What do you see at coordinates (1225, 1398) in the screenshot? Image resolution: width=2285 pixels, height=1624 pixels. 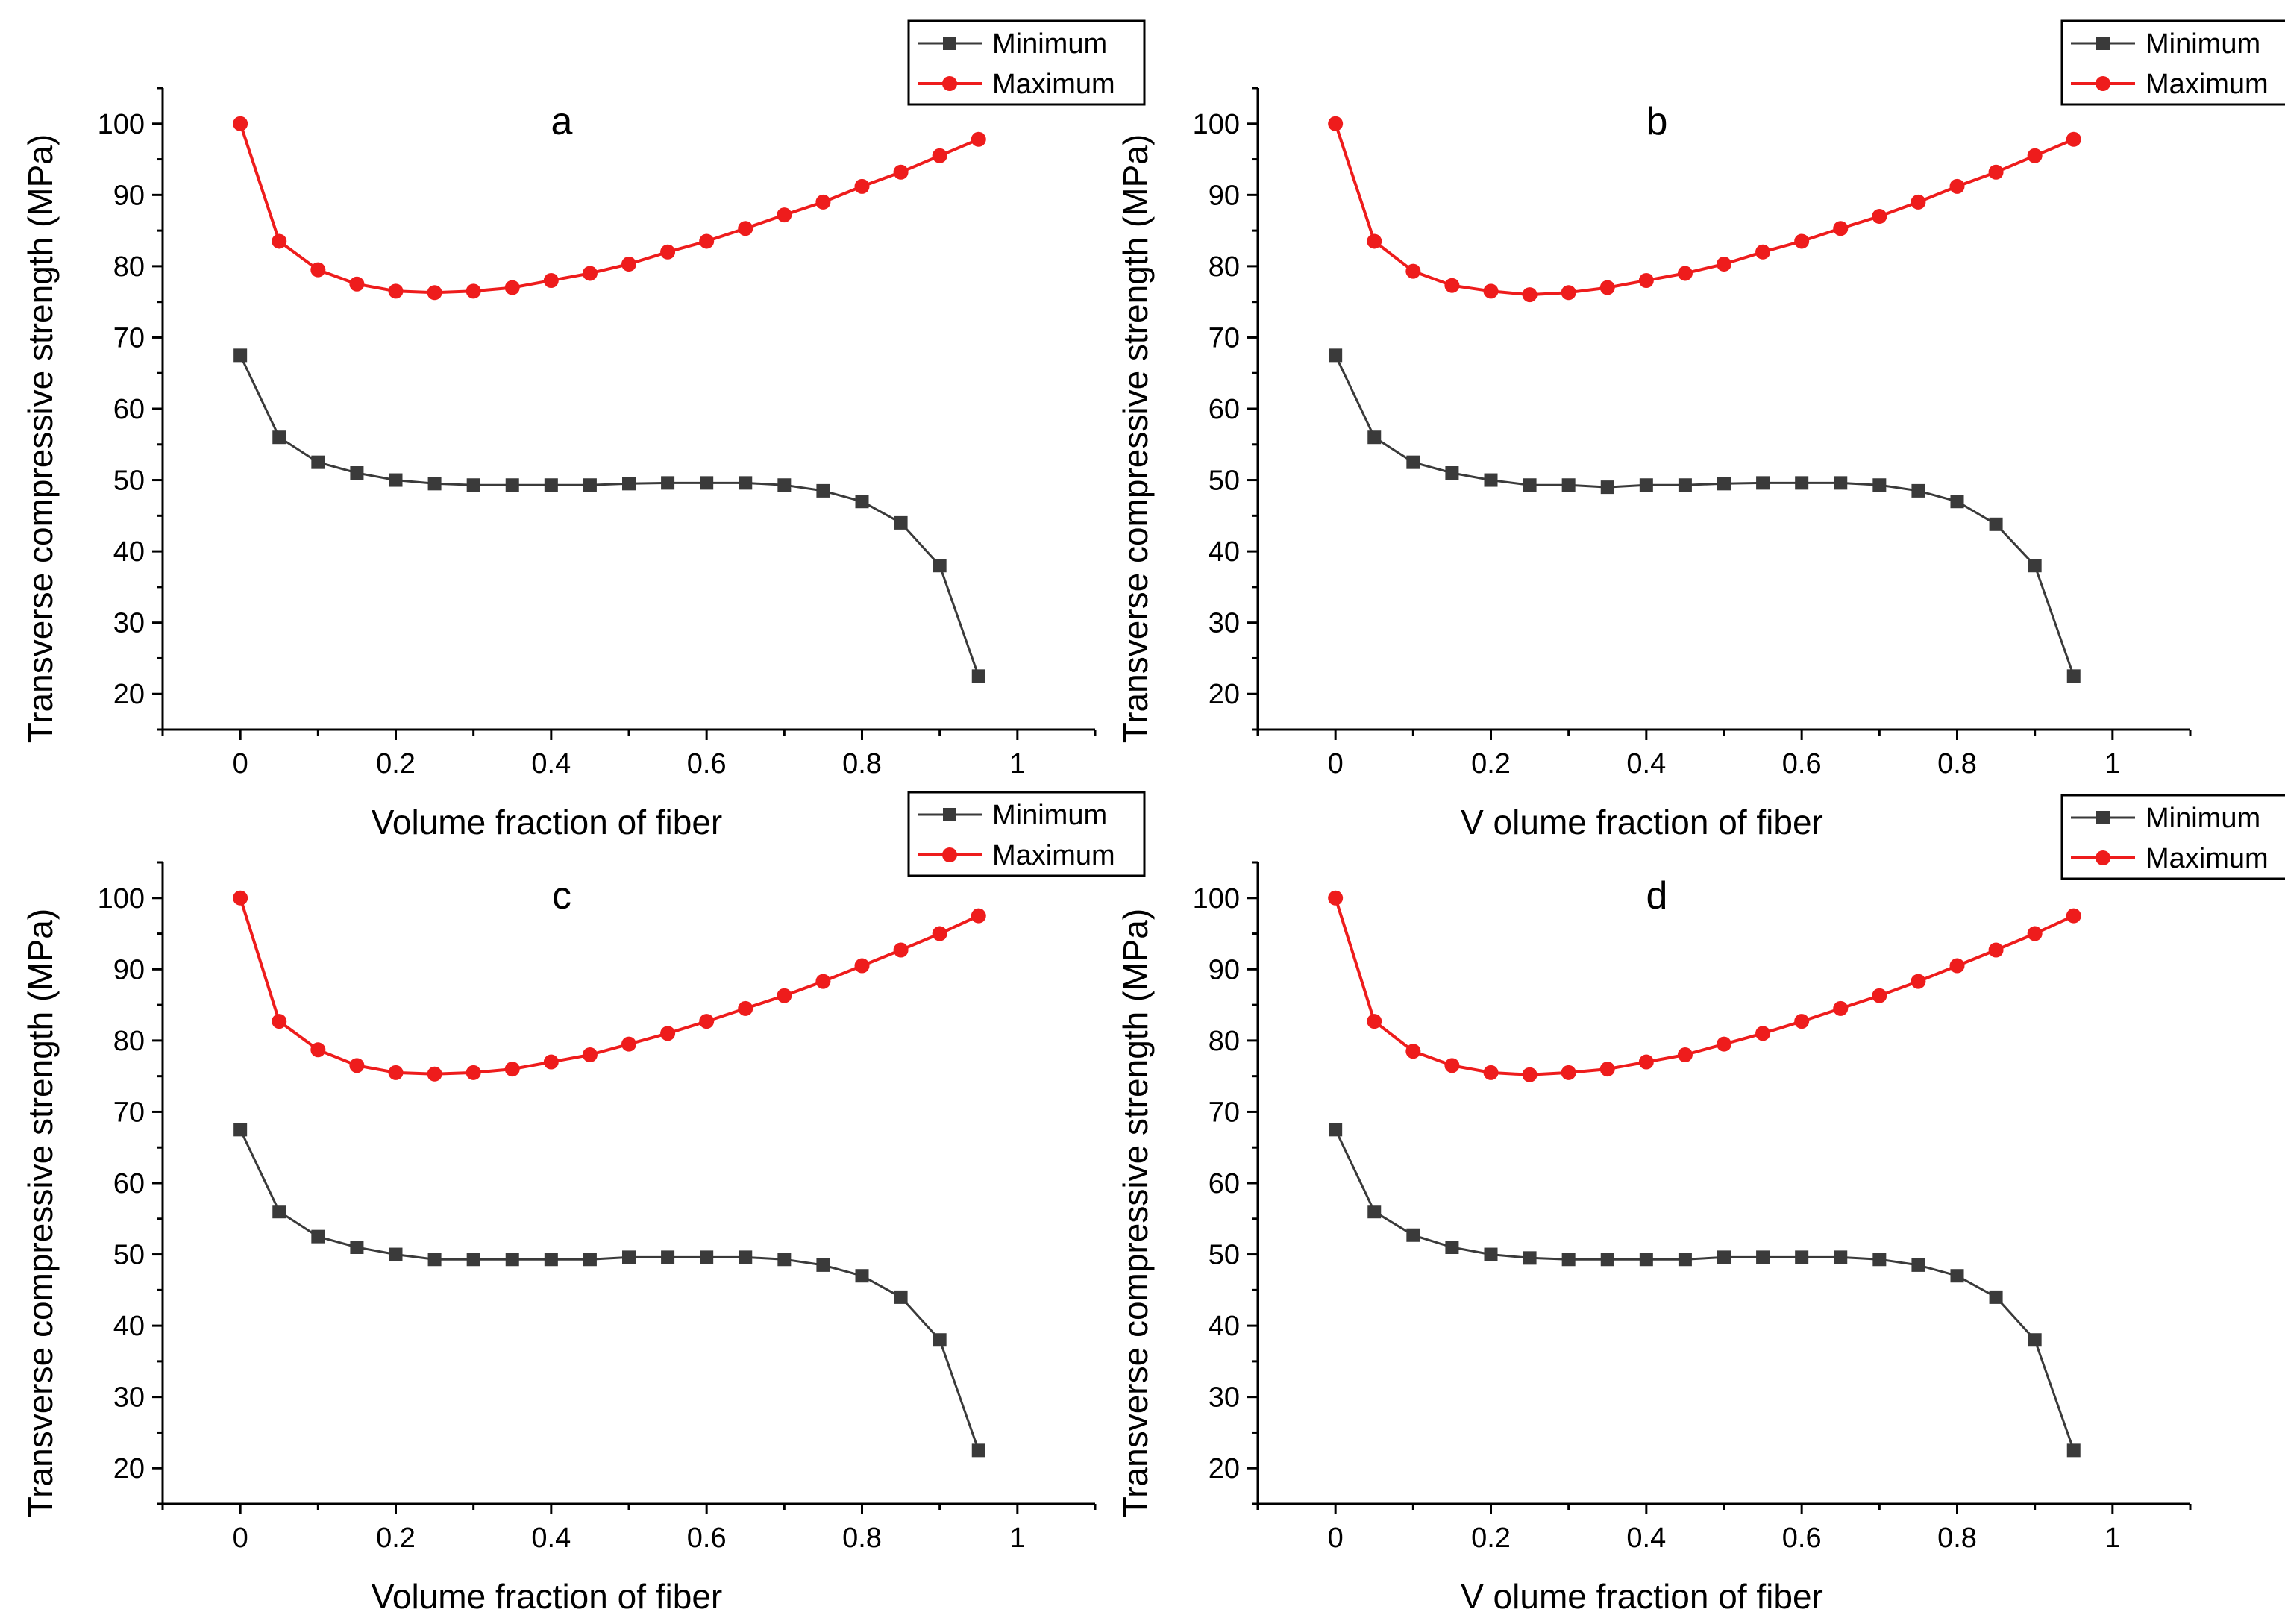 I see `y-tick-label: 30` at bounding box center [1225, 1398].